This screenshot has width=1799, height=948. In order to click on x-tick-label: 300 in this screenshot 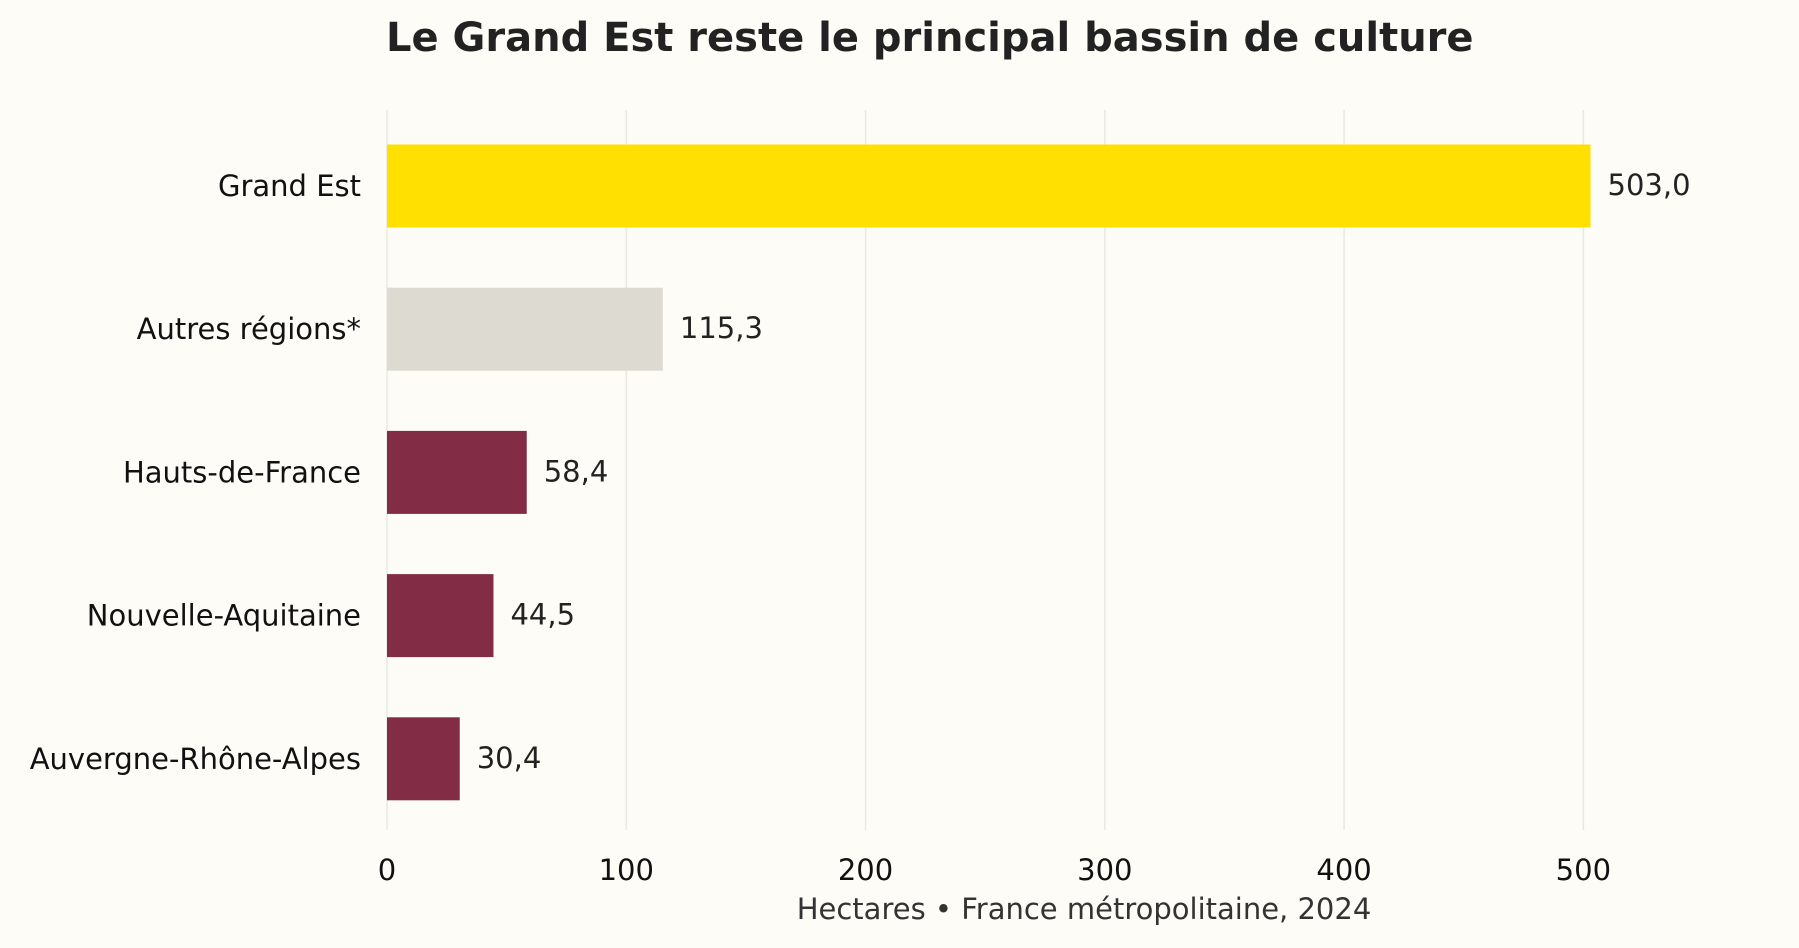, I will do `click(1104, 870)`.